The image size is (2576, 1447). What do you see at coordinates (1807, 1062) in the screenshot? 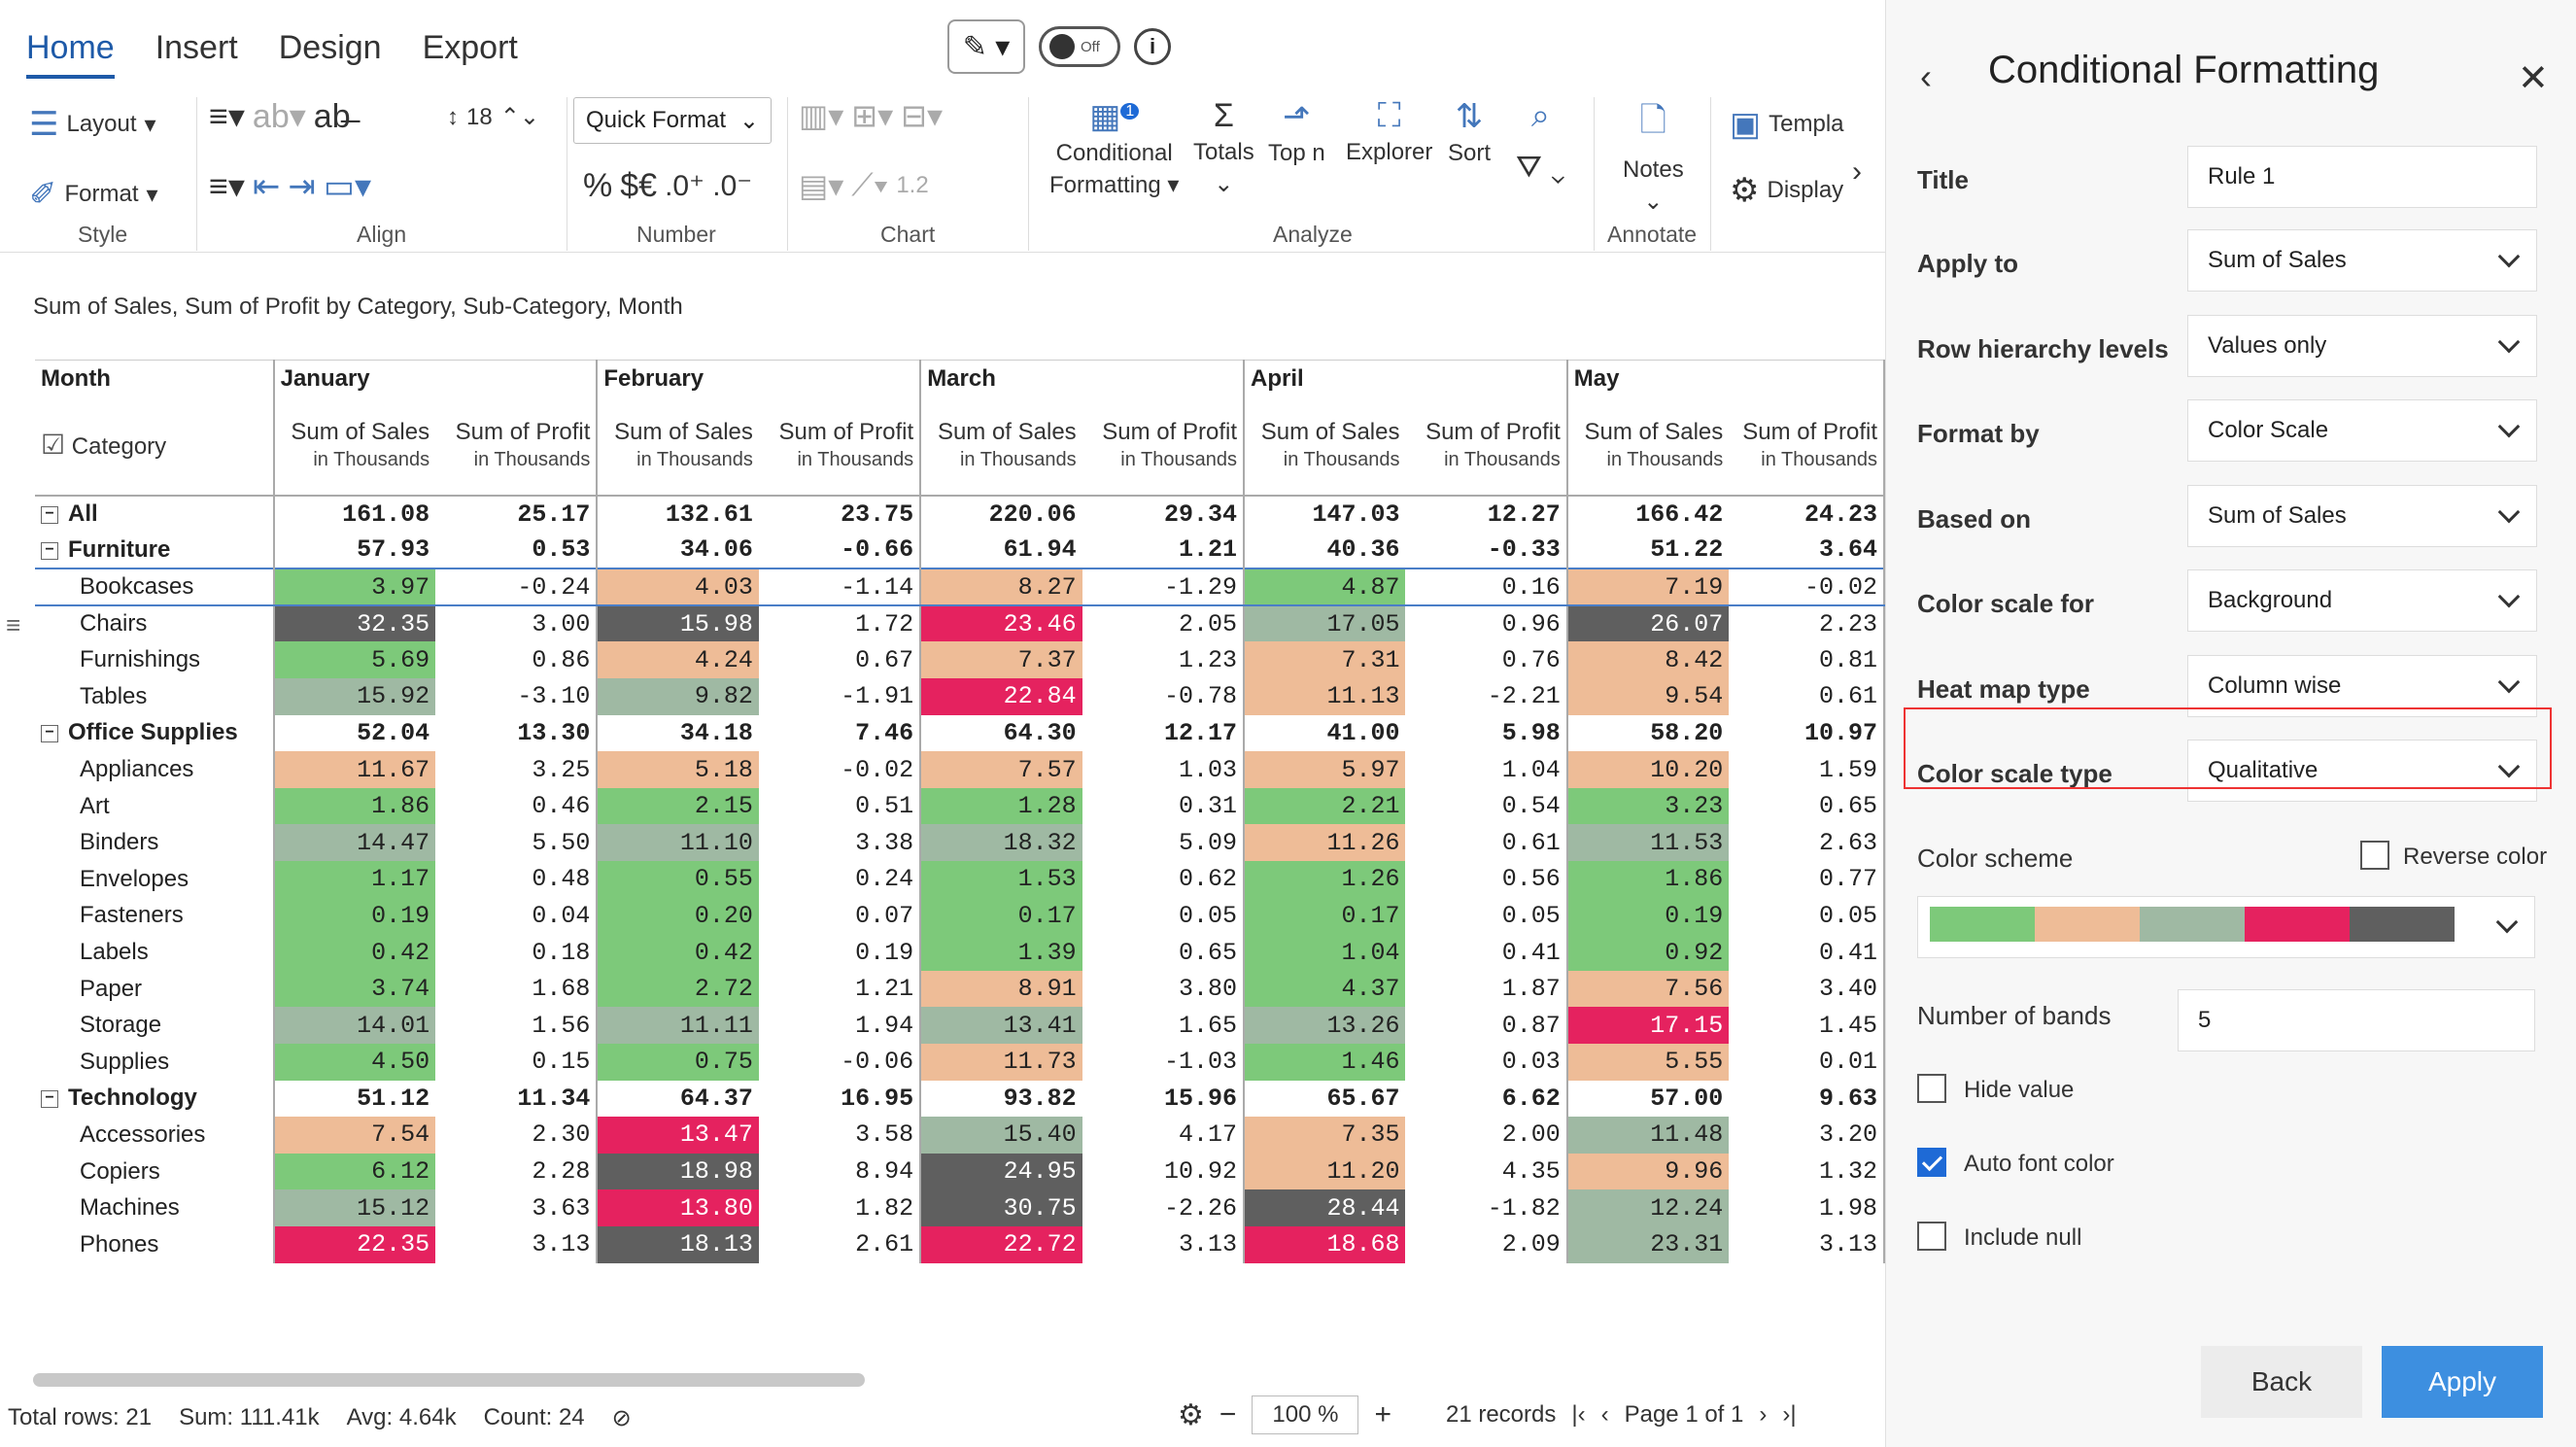
I see `profit-cell: 0.01` at bounding box center [1807, 1062].